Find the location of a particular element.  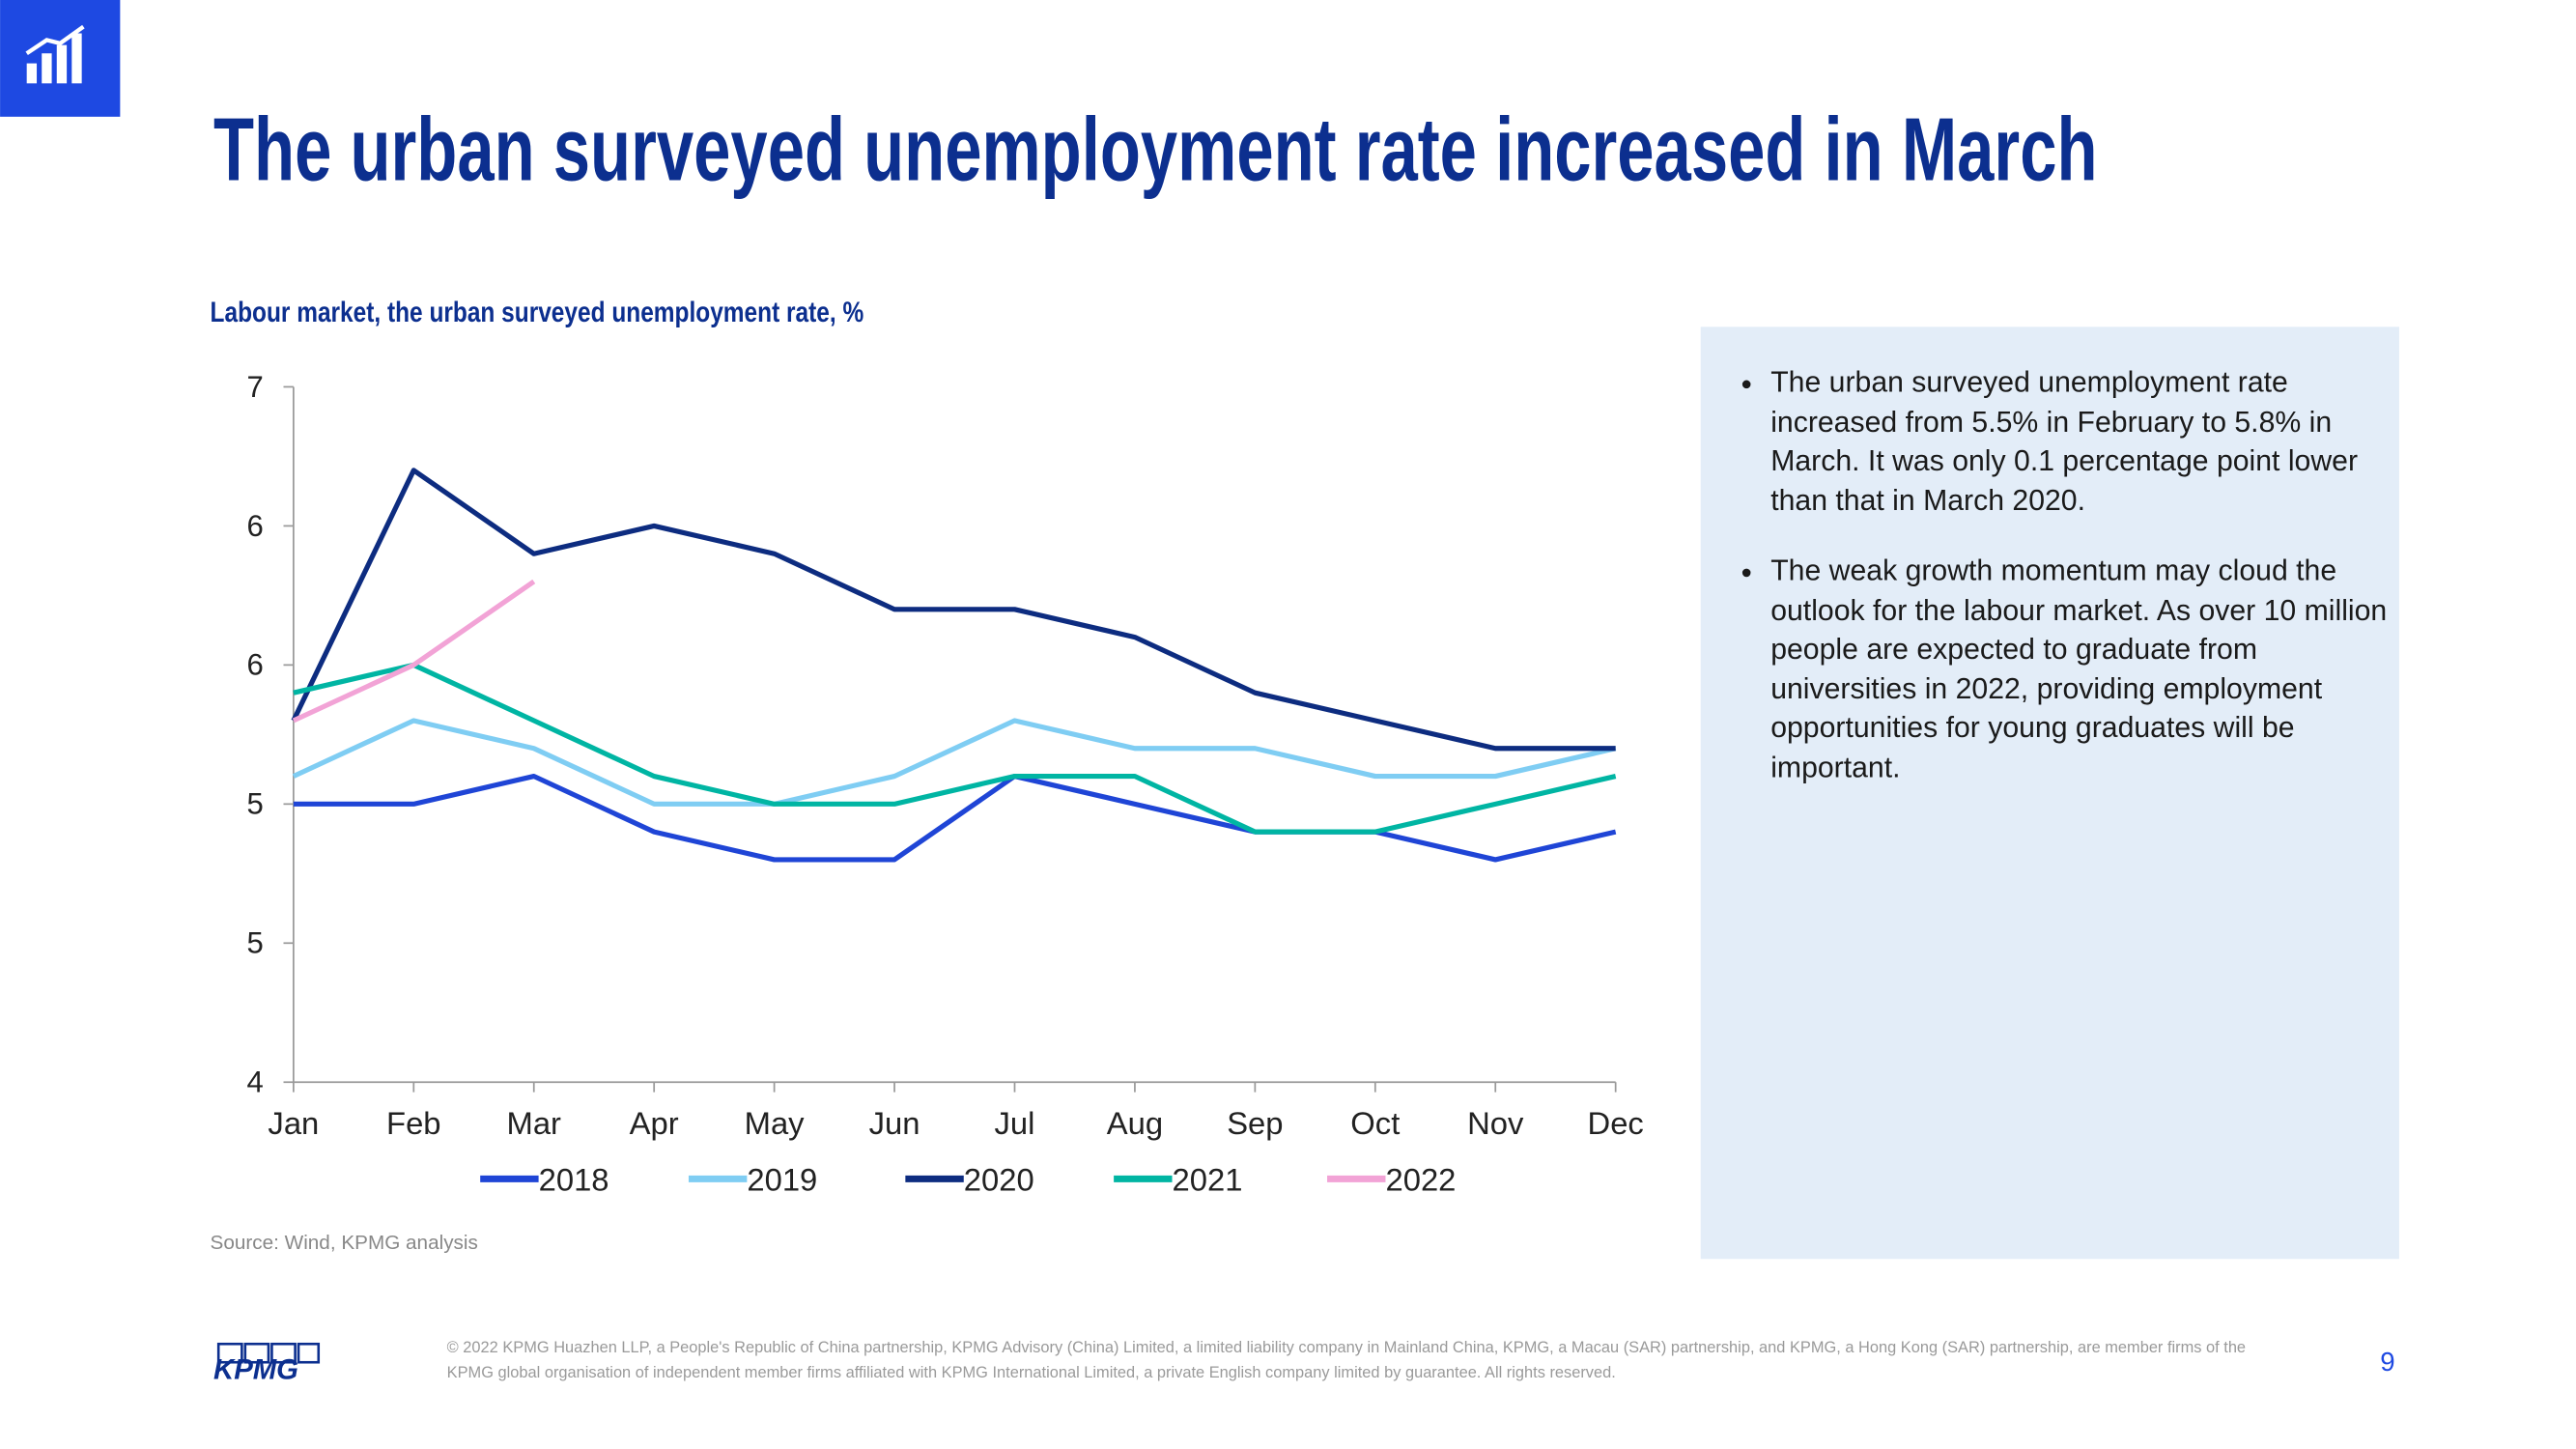

x-tick-label: Aug is located at coordinates (1135, 1123).